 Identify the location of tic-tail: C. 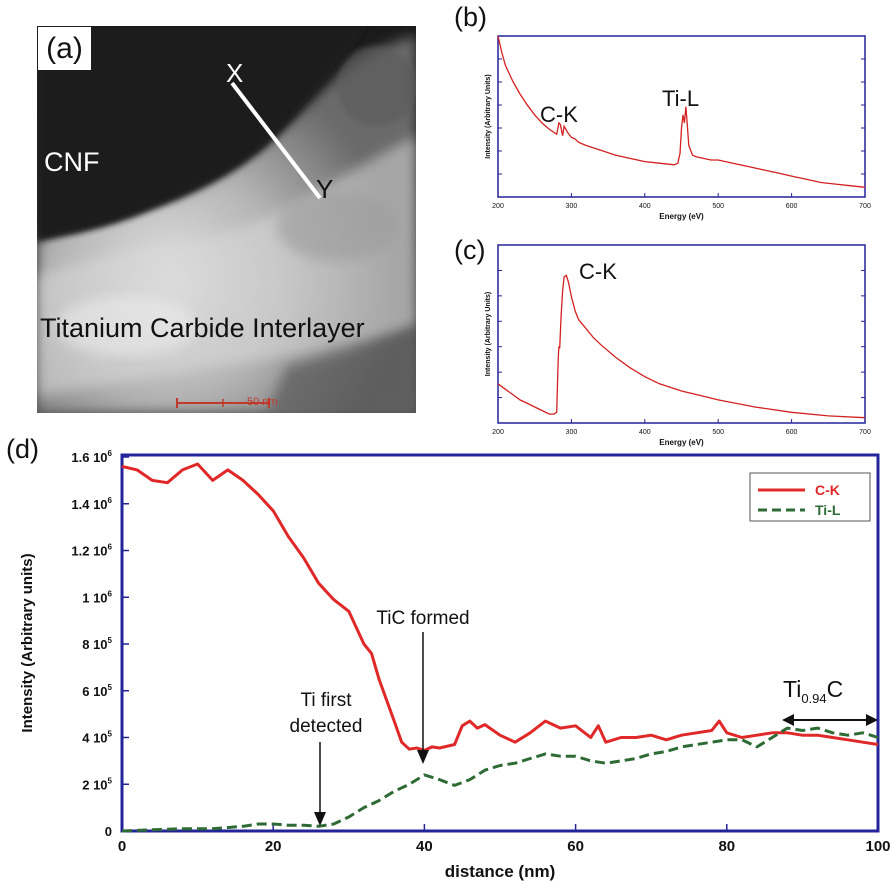
(835, 689).